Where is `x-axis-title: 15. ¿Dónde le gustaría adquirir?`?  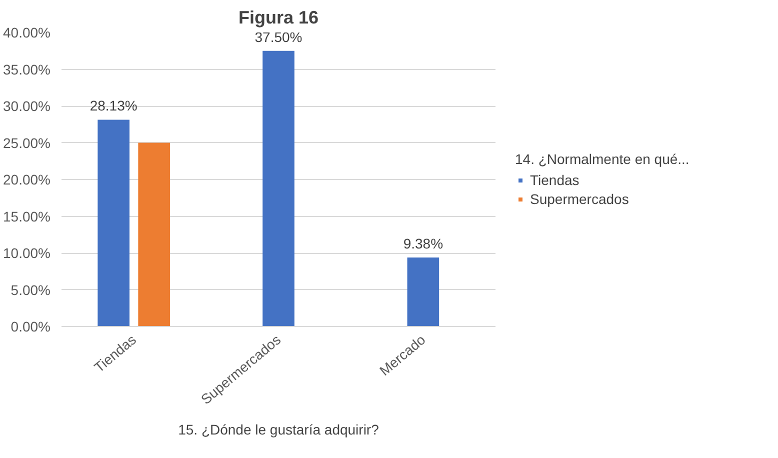
x-axis-title: 15. ¿Dónde le gustaría adquirir? is located at coordinates (279, 429).